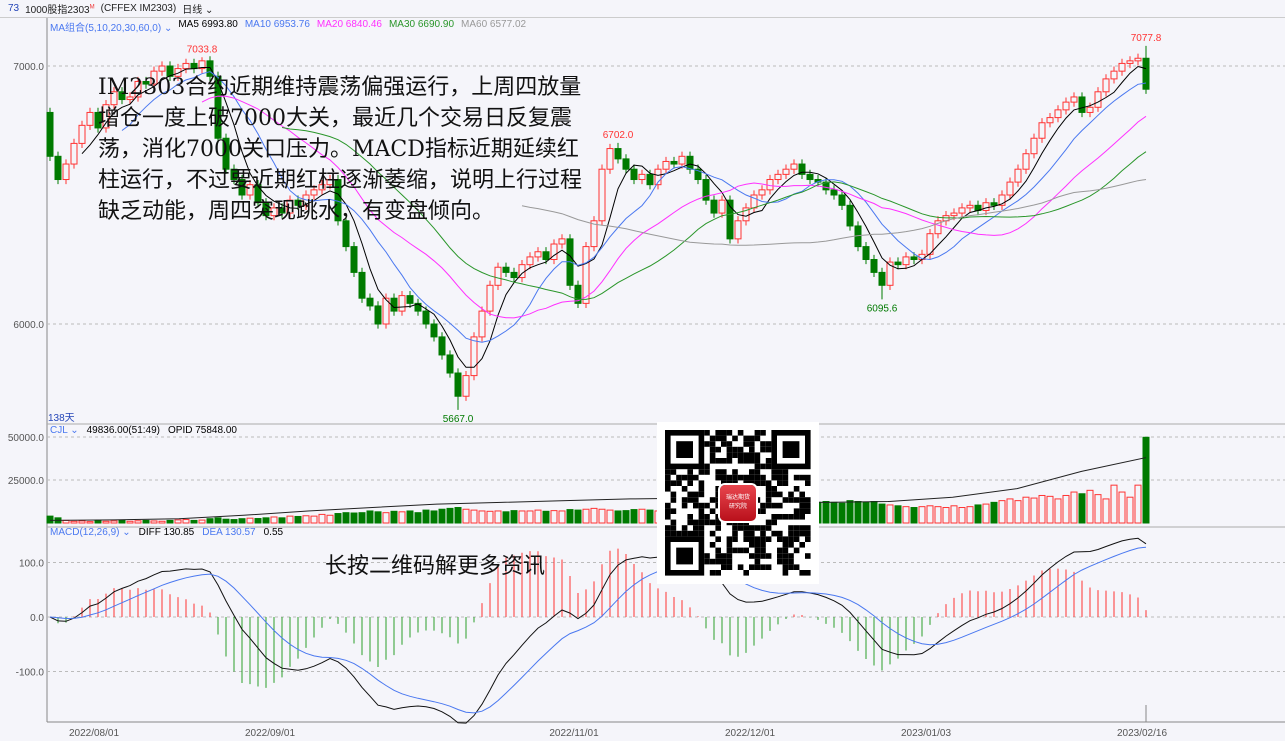 The image size is (1285, 741). What do you see at coordinates (166, 532) in the screenshot?
I see `diff-value: DIFF 130.85` at bounding box center [166, 532].